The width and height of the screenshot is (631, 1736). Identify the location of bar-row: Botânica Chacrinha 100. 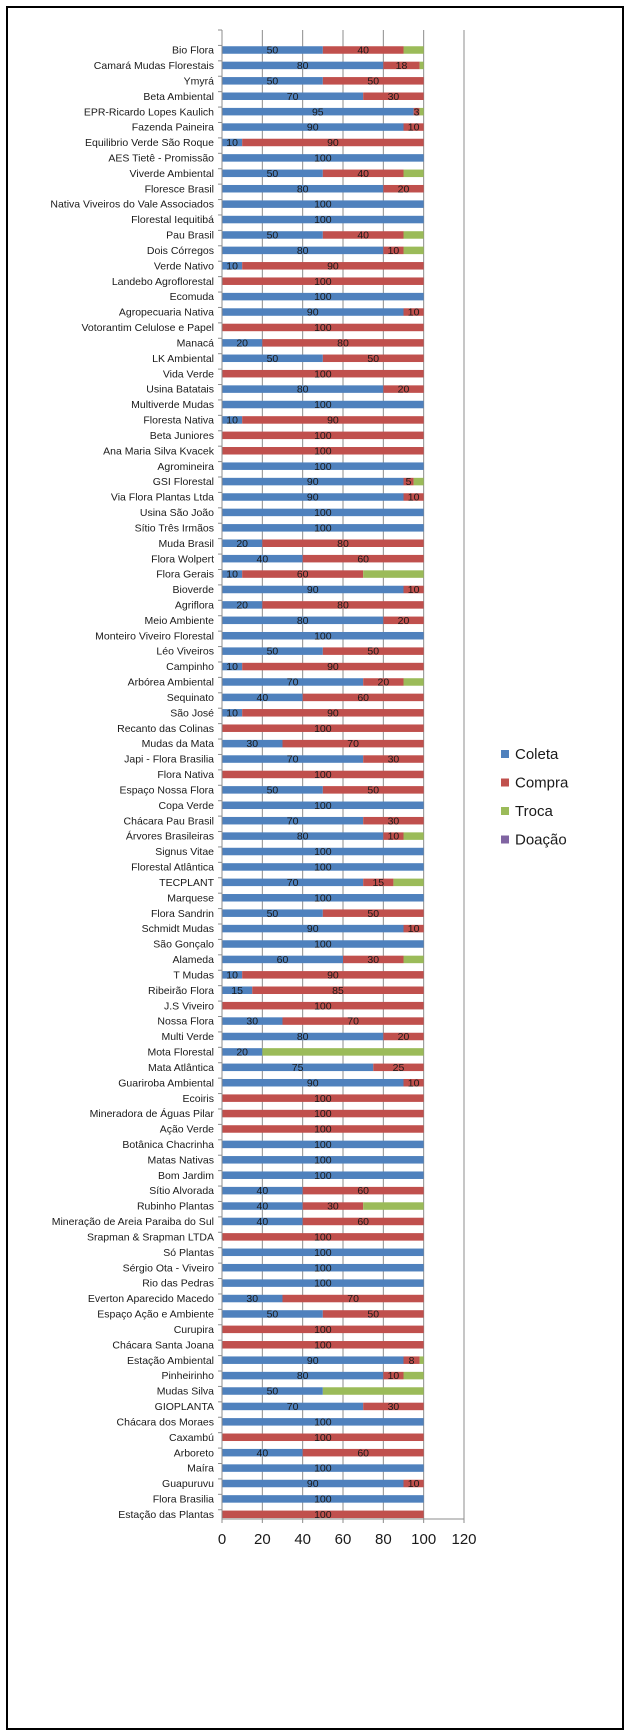
(273, 1145).